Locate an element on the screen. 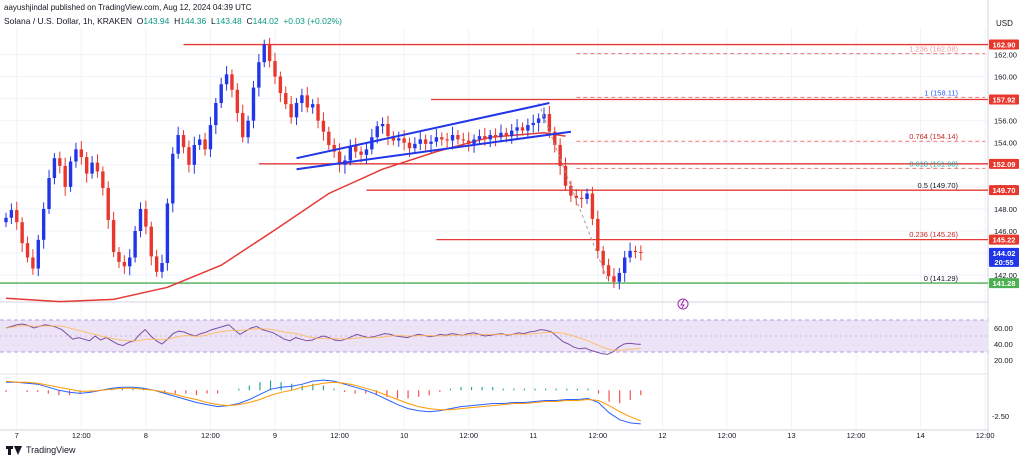 Image resolution: width=1024 pixels, height=461 pixels. trendline is located at coordinates (423, 131).